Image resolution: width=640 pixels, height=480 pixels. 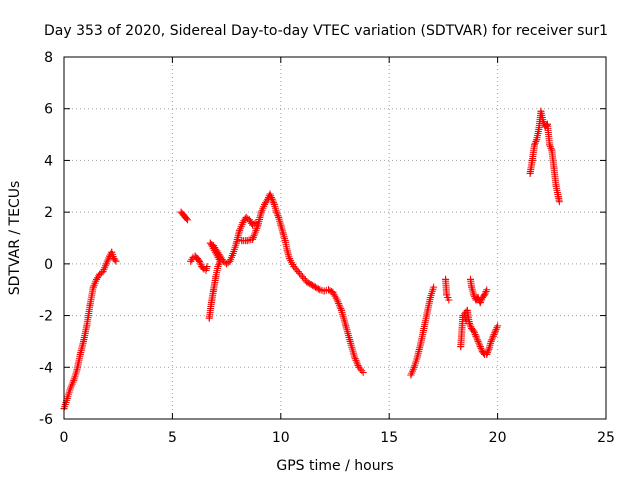 I want to click on x-axis-label: GPS time / hours, so click(x=334, y=466).